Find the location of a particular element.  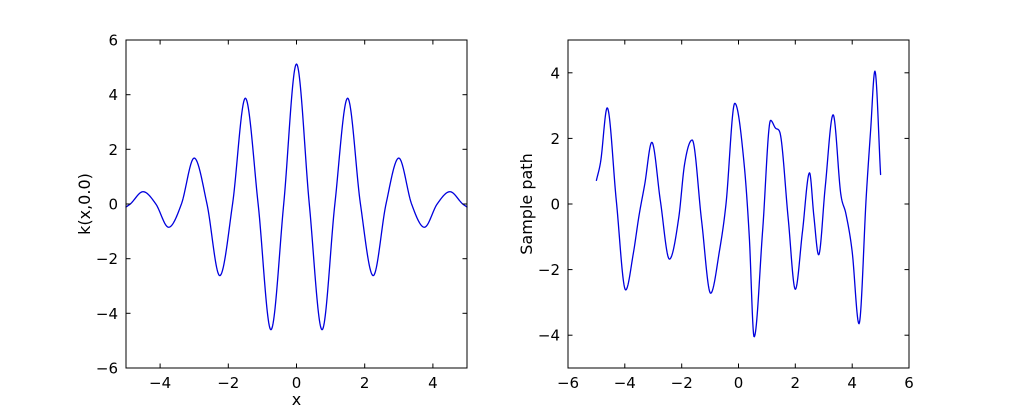

y-axis-label: k(x,0.0) is located at coordinates (84, 204).